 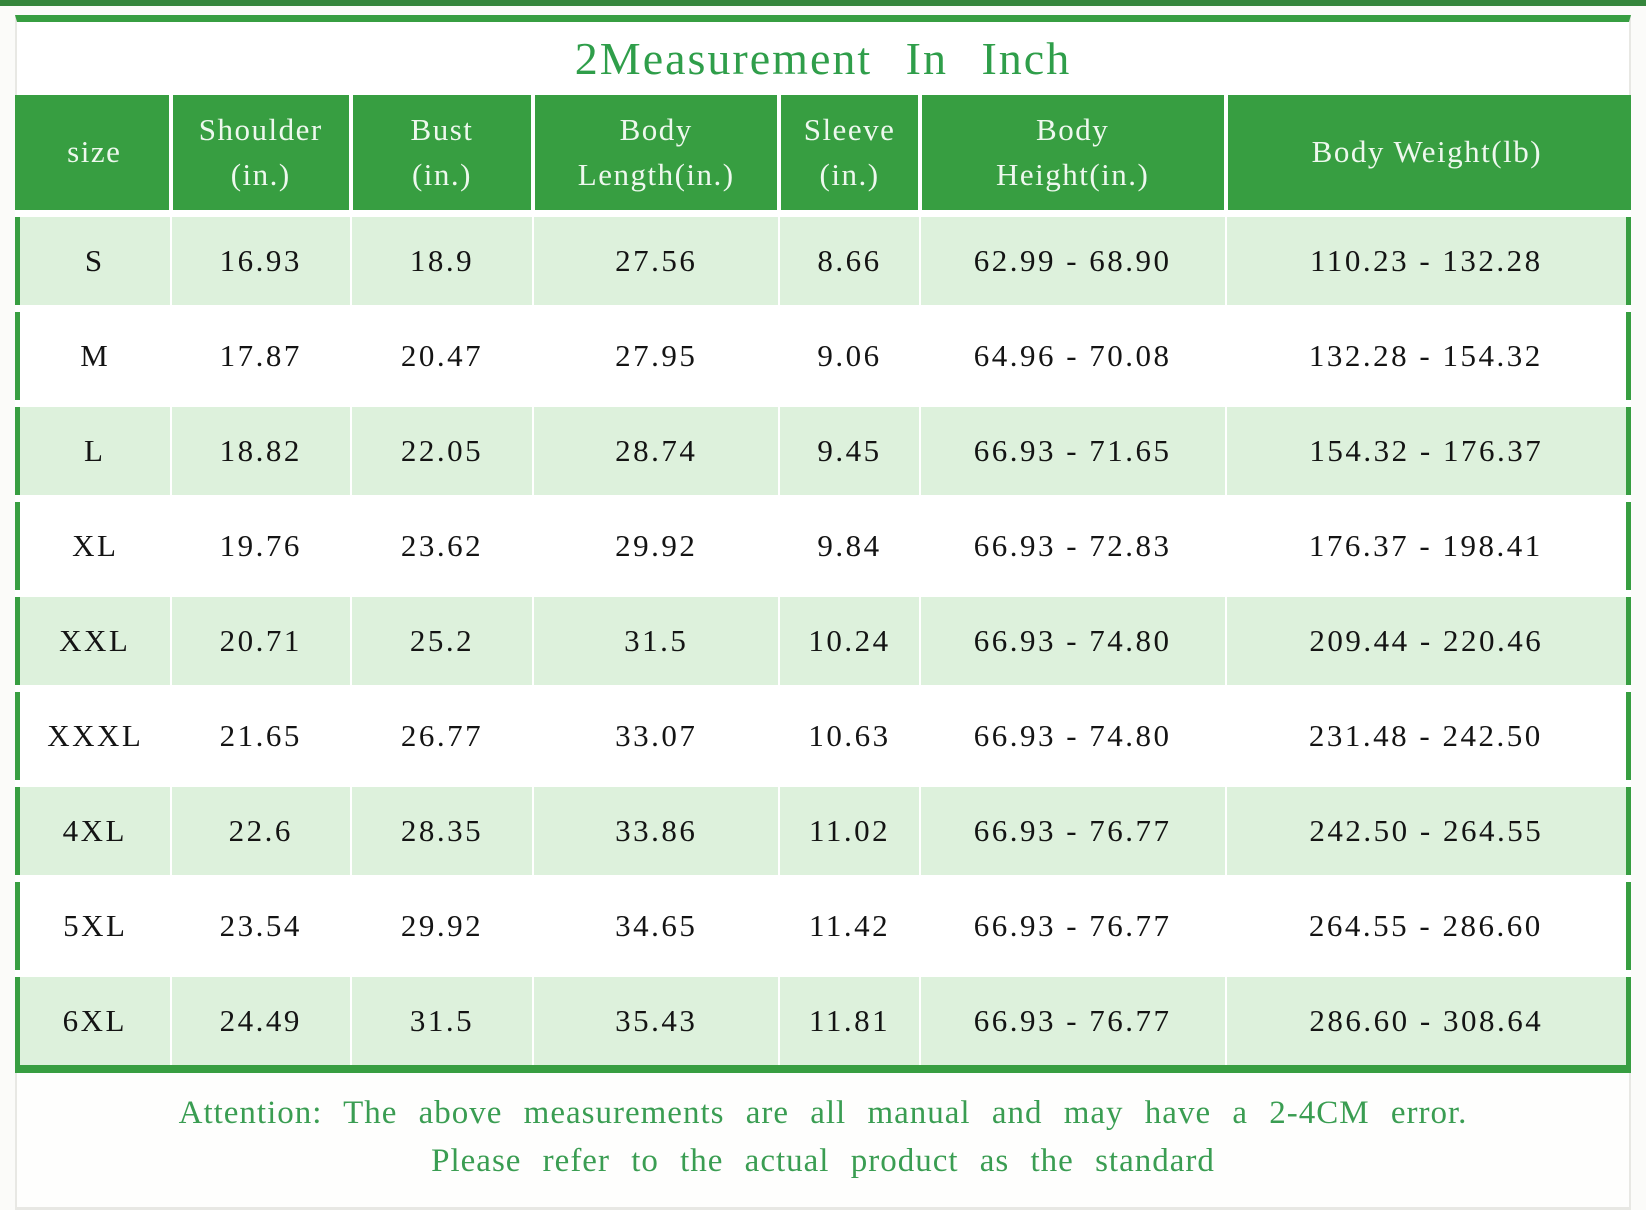 I want to click on value-cell: 154.32 - 176.37, so click(x=1426, y=451).